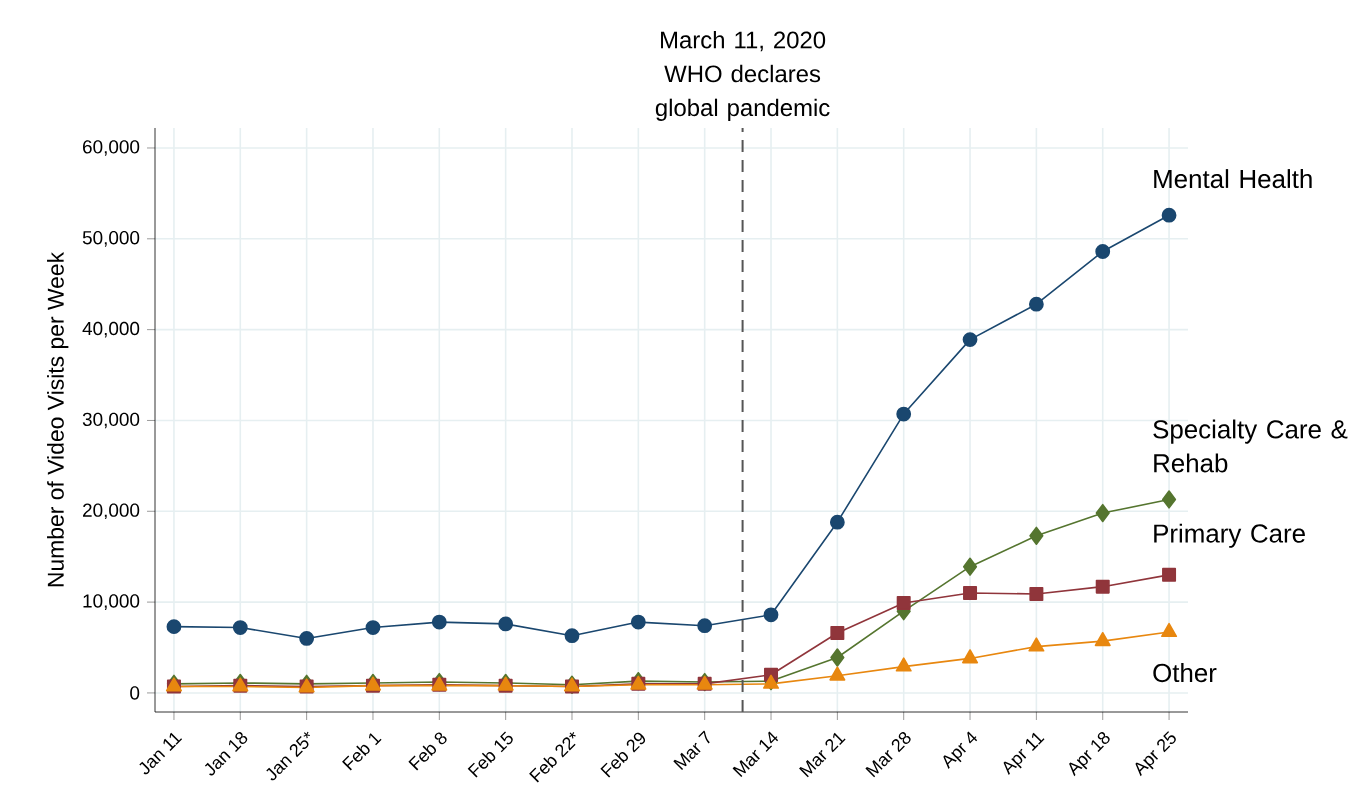 The image size is (1369, 802). I want to click on series-label: Primary Care, so click(1229, 535).